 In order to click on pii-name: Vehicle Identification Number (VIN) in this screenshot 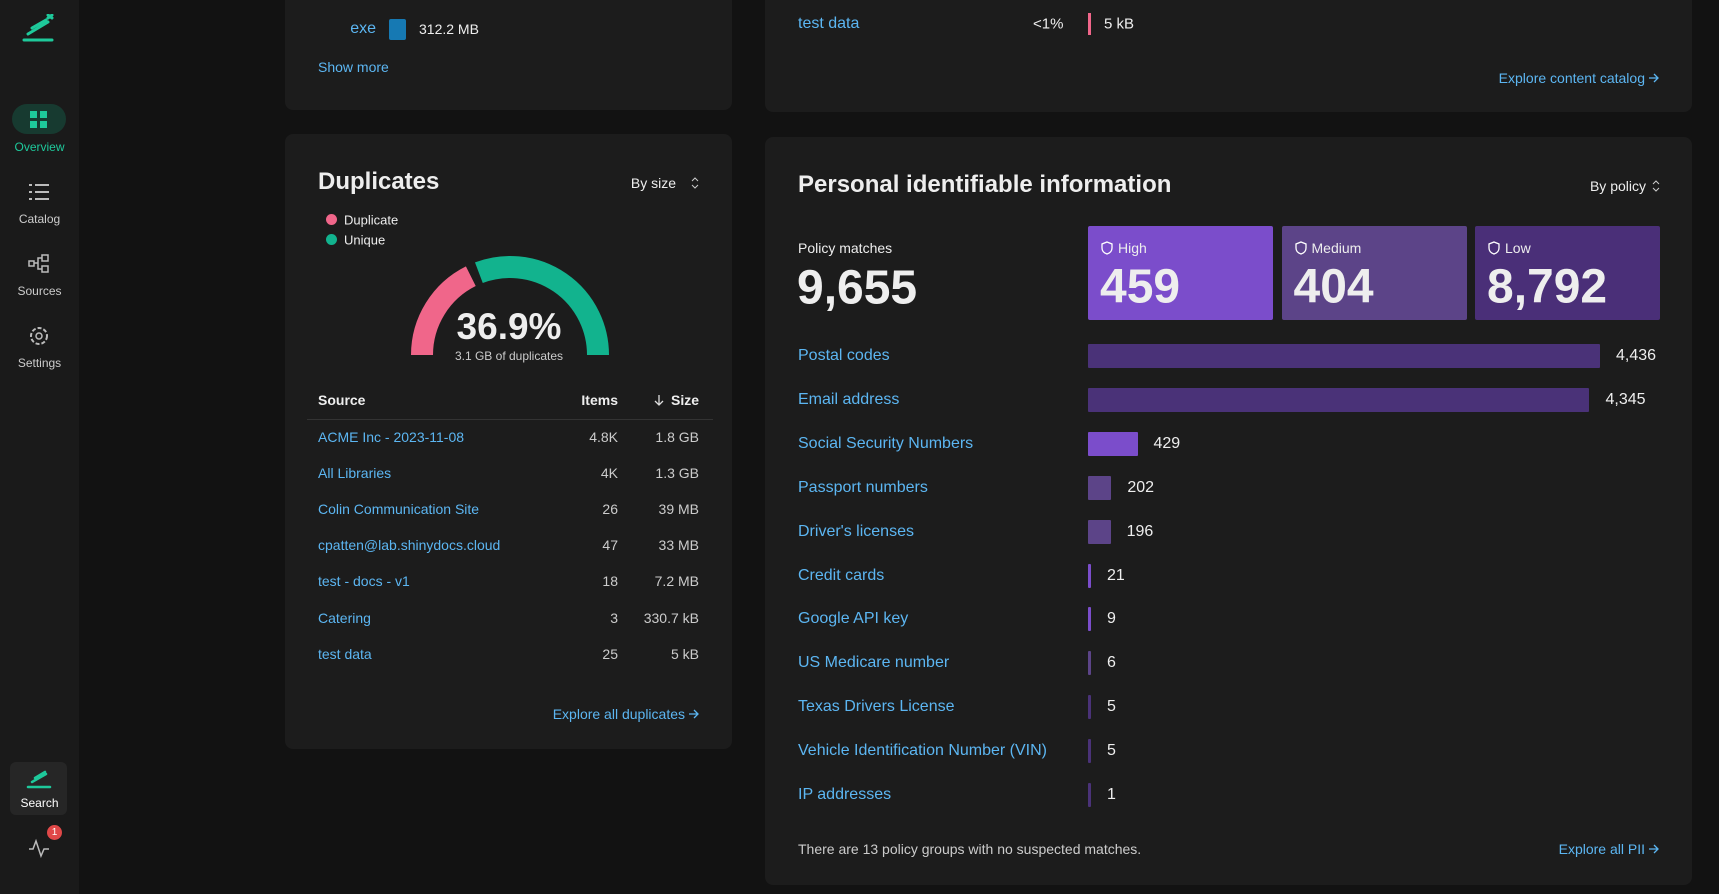, I will do `click(922, 751)`.